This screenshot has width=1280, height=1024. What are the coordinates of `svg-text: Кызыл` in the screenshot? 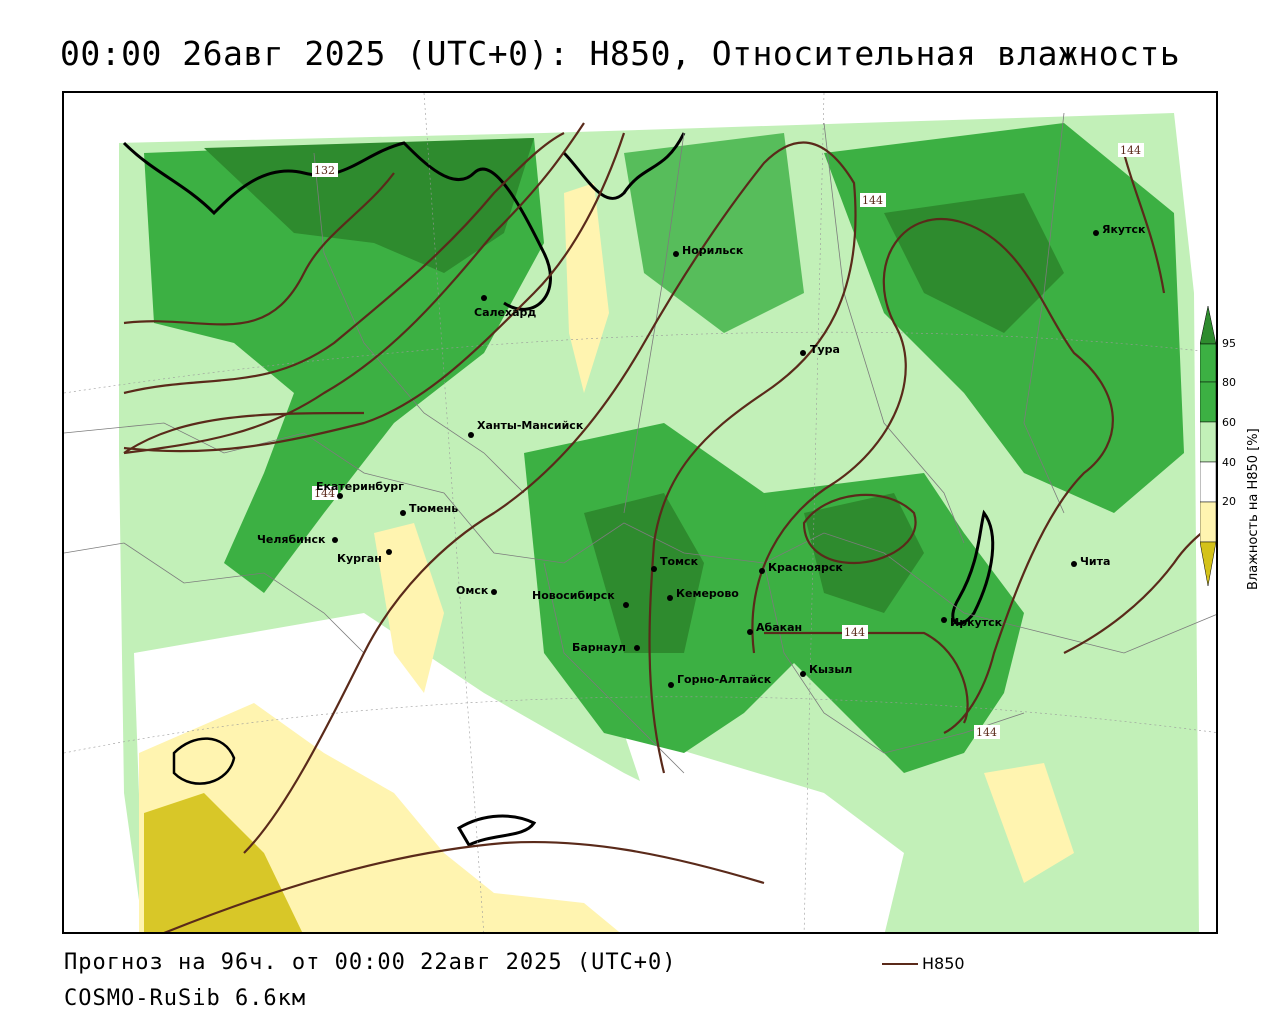 It's located at (830, 669).